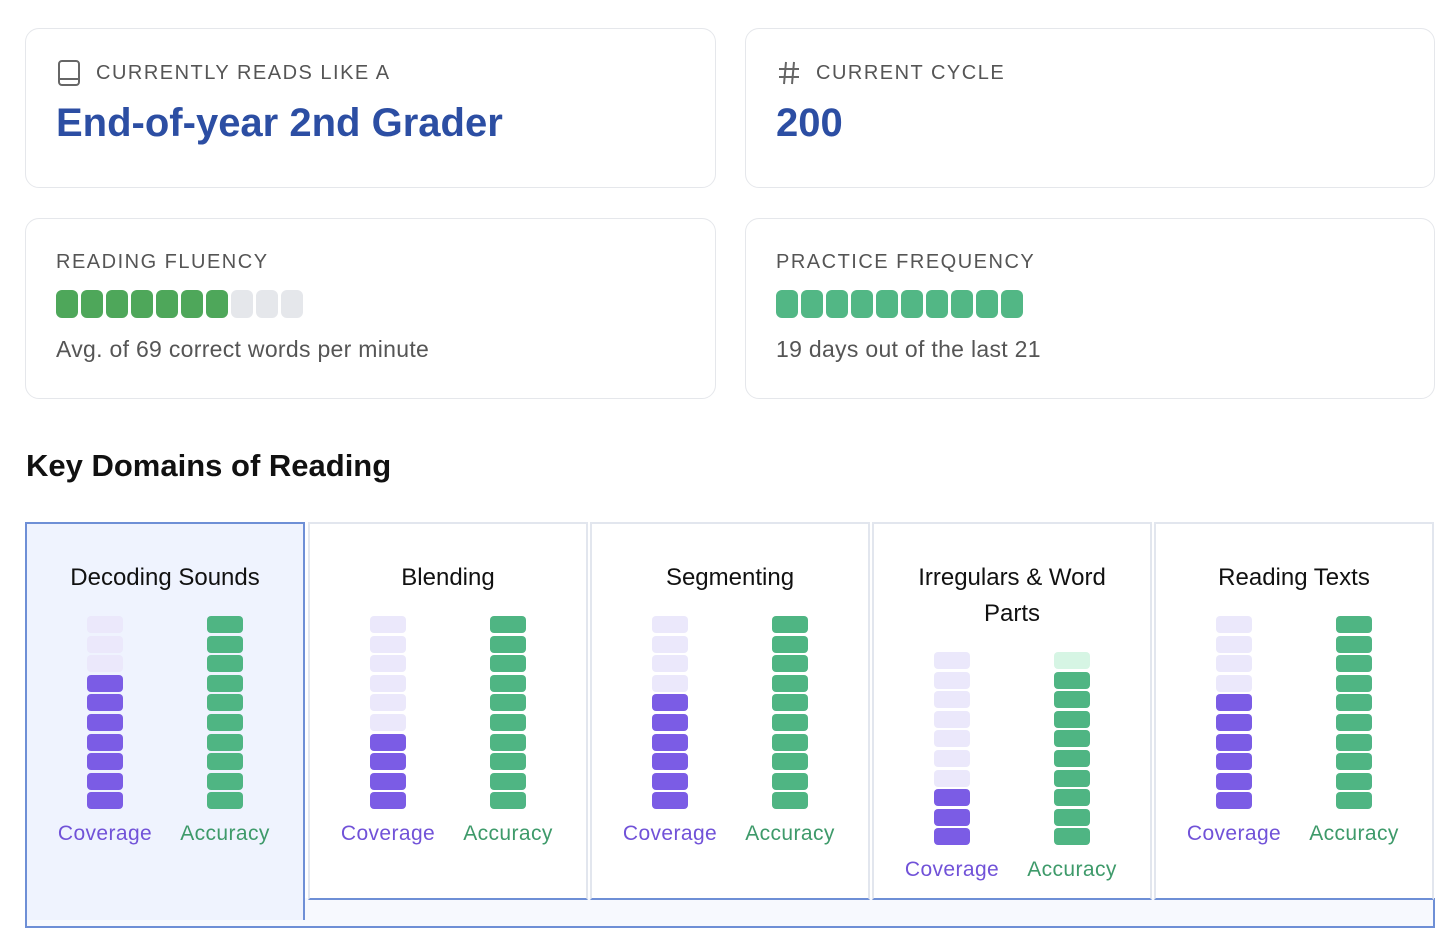 The width and height of the screenshot is (1454, 928). I want to click on domain-card: Segmenting Coverage Accuracy, so click(730, 711).